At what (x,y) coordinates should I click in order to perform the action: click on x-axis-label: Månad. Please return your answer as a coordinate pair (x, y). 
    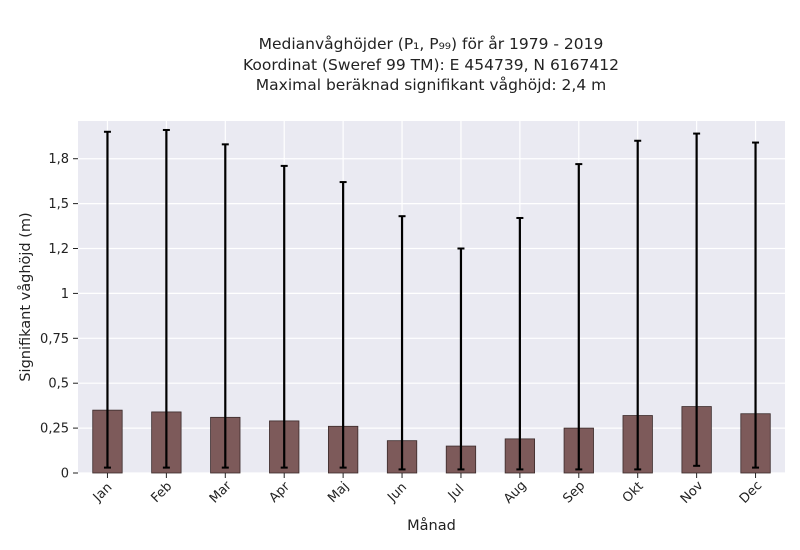
    Looking at the image, I should click on (431, 525).